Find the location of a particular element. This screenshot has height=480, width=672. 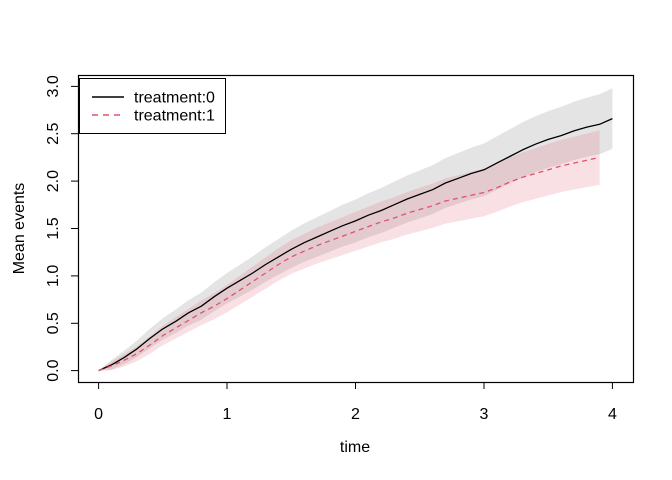

legend-label-treatment-0: treatment:0 is located at coordinates (174, 98).